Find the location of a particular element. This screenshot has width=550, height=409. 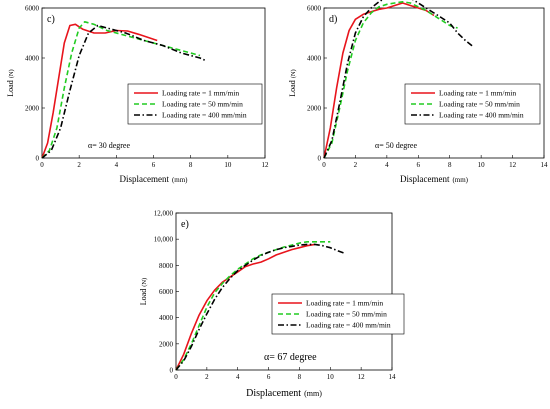

angle-annotation: α= 50 degree is located at coordinates (396, 145).